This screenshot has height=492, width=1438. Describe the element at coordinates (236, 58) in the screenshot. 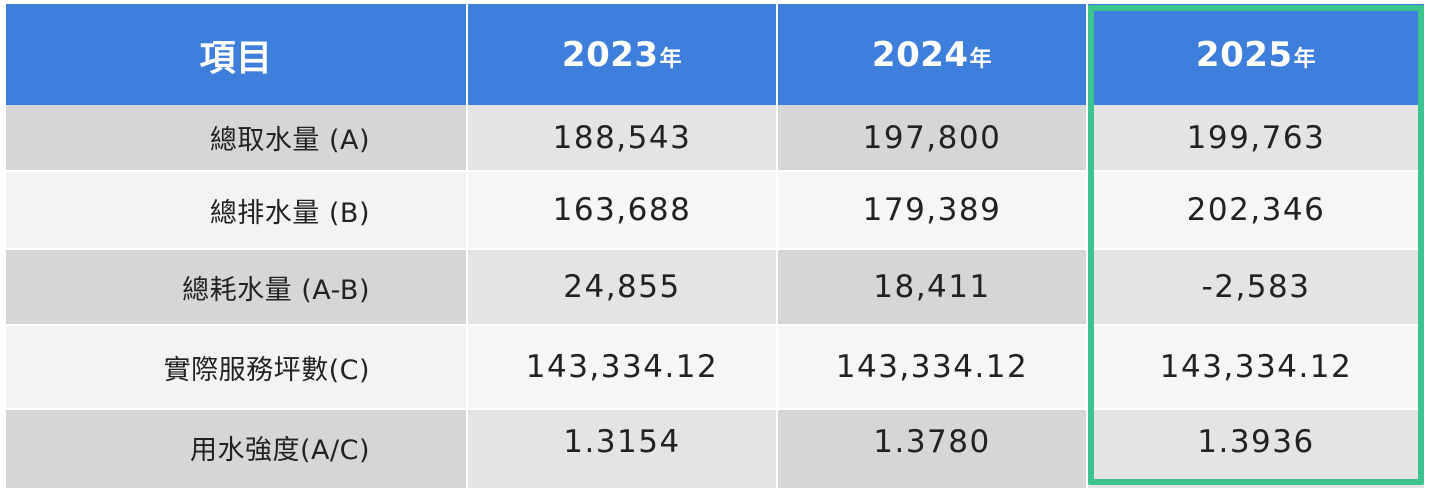

I see `header-item-label: 項目` at that location.